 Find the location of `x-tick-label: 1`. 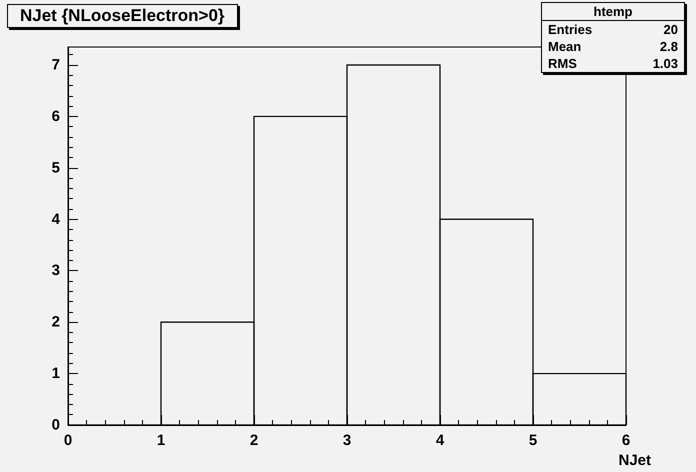

x-tick-label: 1 is located at coordinates (161, 440).